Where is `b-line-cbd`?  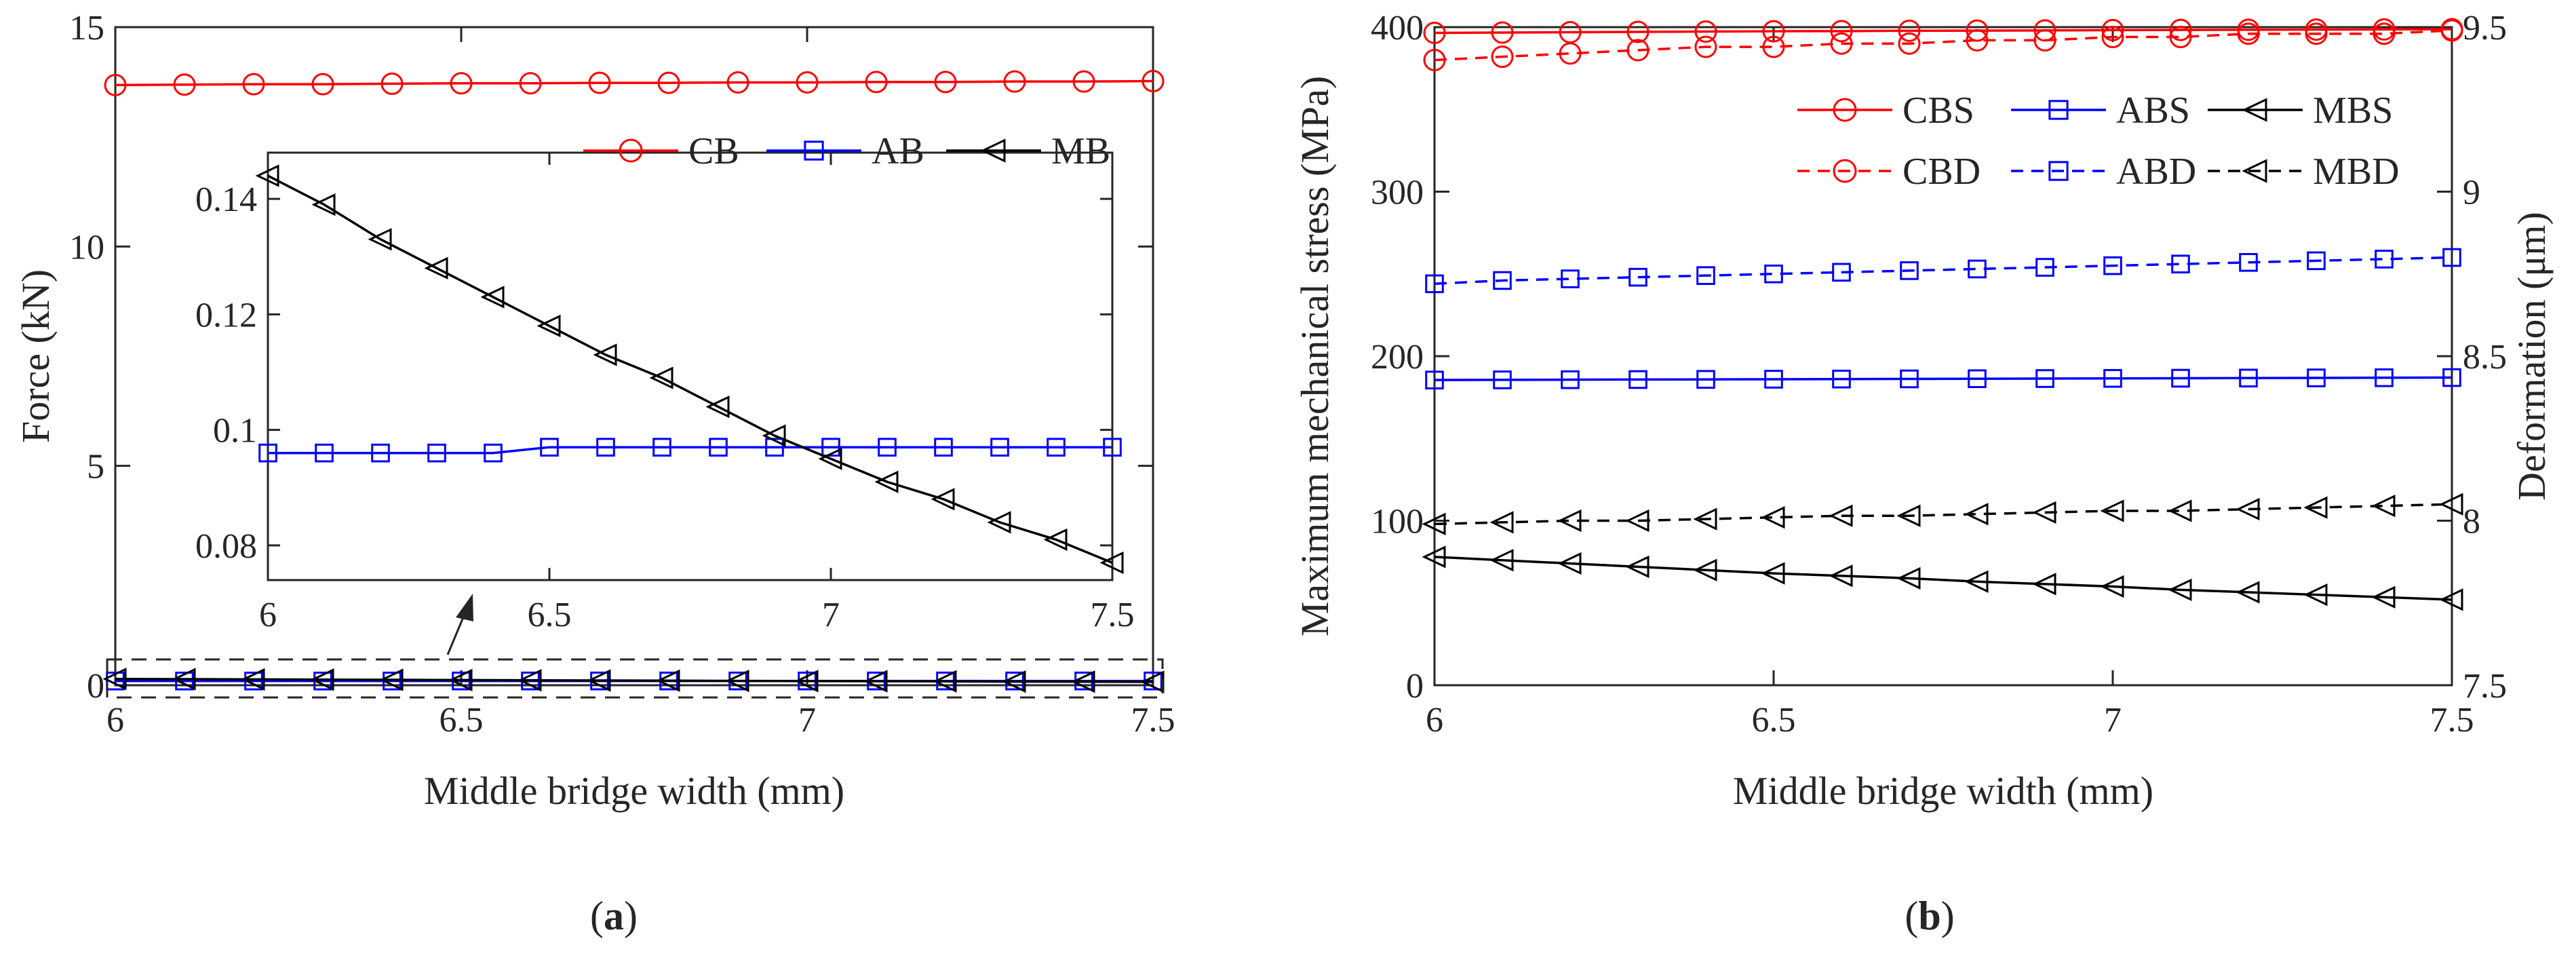
b-line-cbd is located at coordinates (1943, 45).